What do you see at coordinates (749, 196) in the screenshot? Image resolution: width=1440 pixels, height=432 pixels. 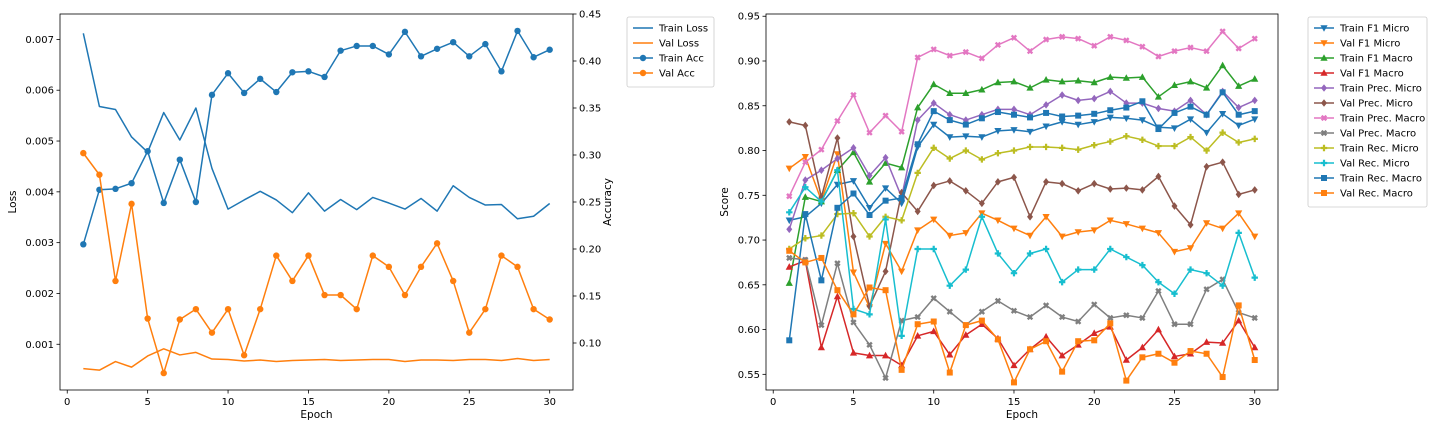 I see `y-tick-label: 0.75` at bounding box center [749, 196].